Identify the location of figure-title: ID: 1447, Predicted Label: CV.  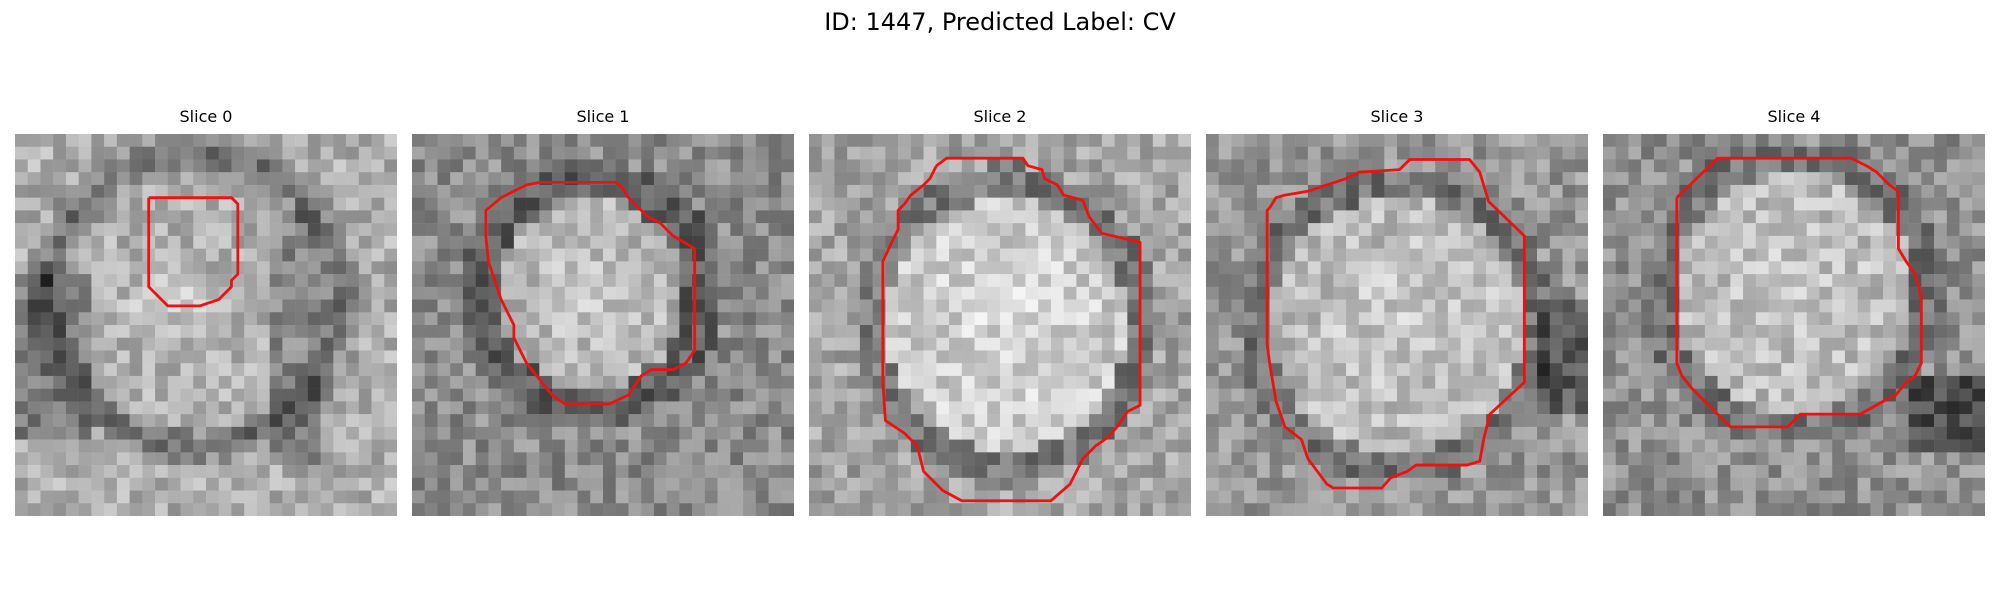
(1000, 22).